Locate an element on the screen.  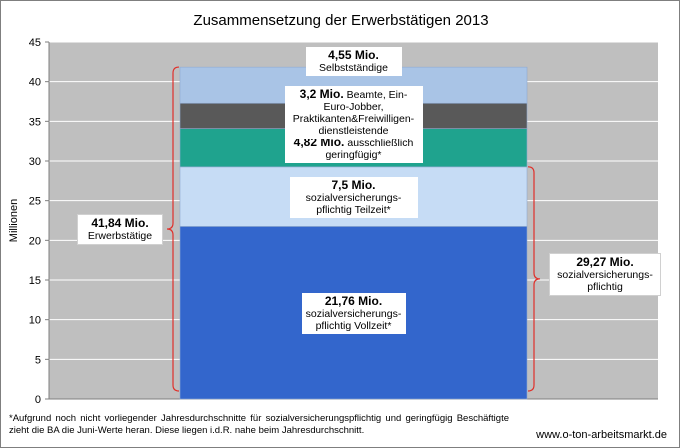
segment-desc-label: sozialversicherungs- pflichtig Teilzeit* is located at coordinates (353, 203).